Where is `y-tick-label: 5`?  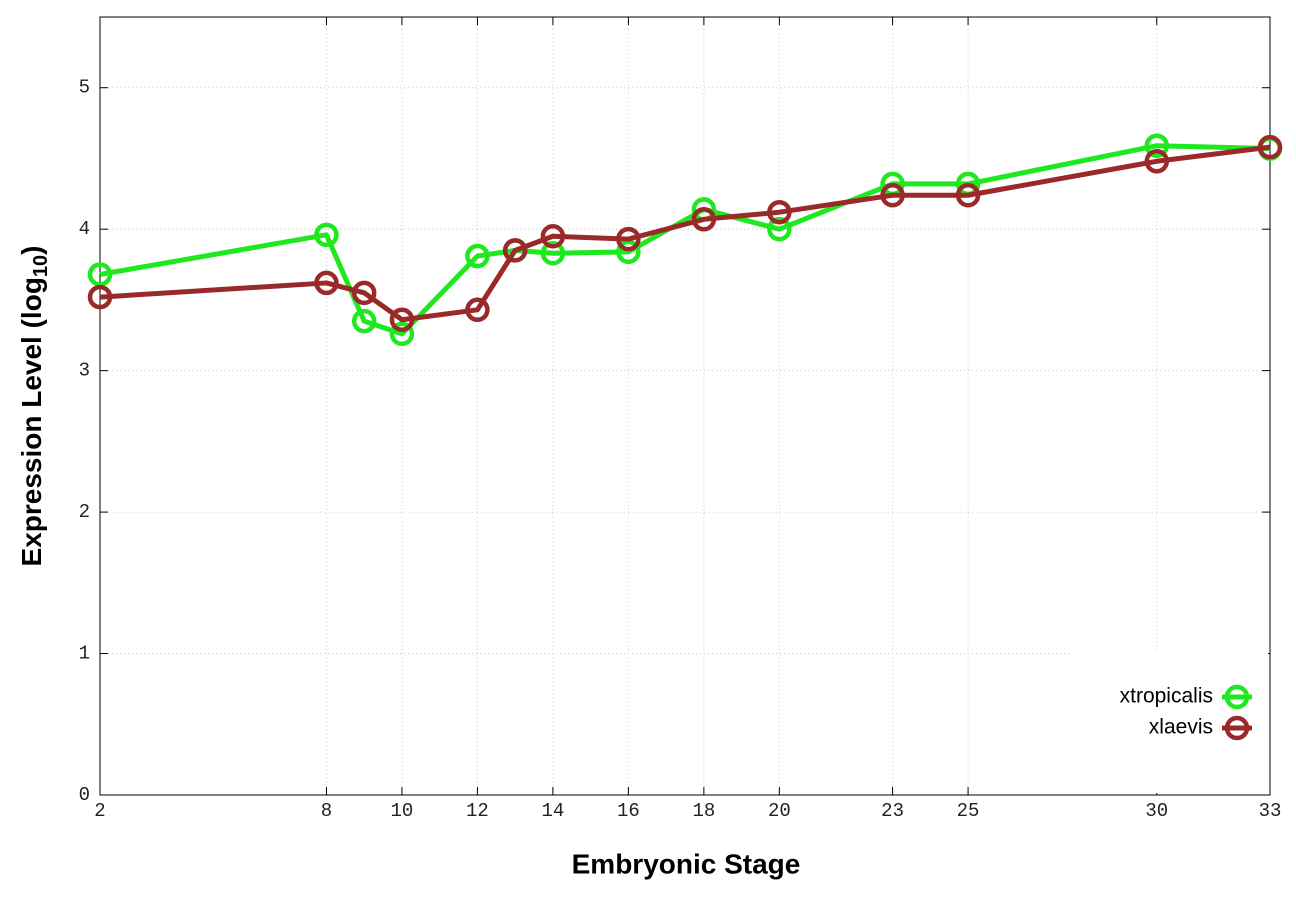 y-tick-label: 5 is located at coordinates (84, 88).